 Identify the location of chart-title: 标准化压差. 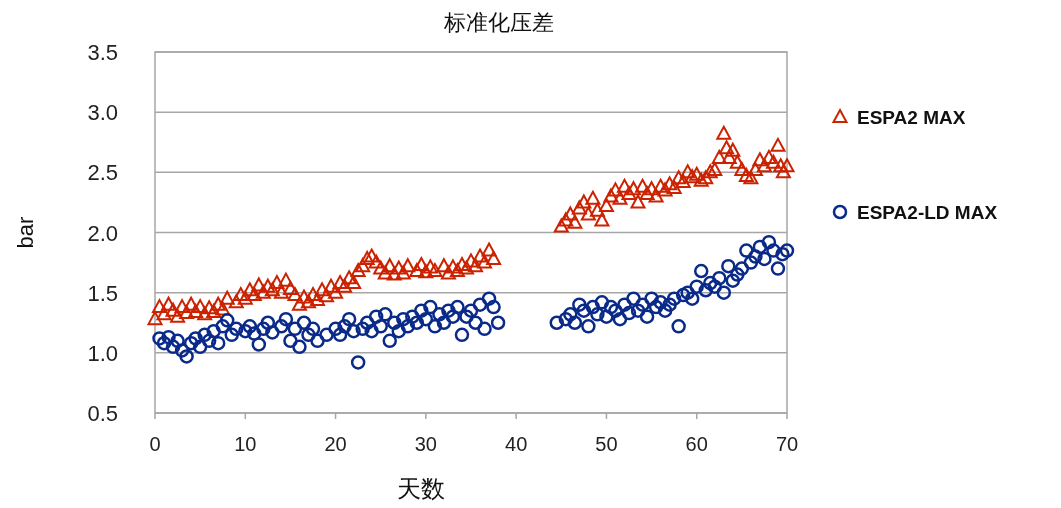
(498, 22).